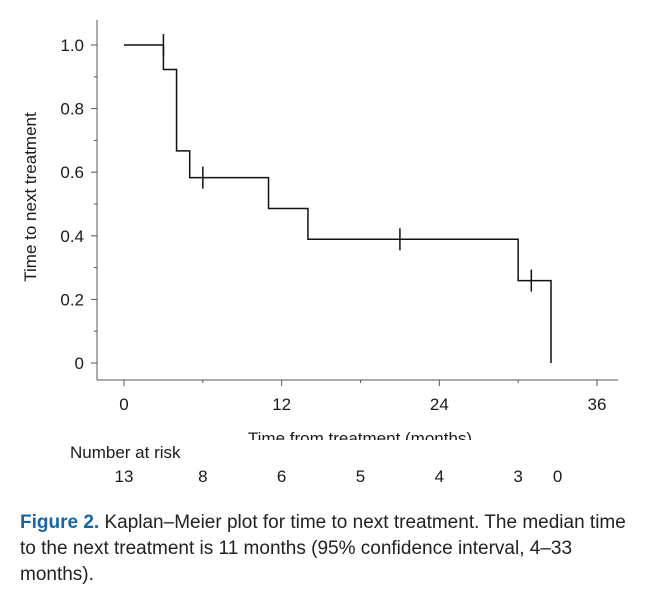  I want to click on x-axis-label: Time from treatment (months), so click(360, 434).